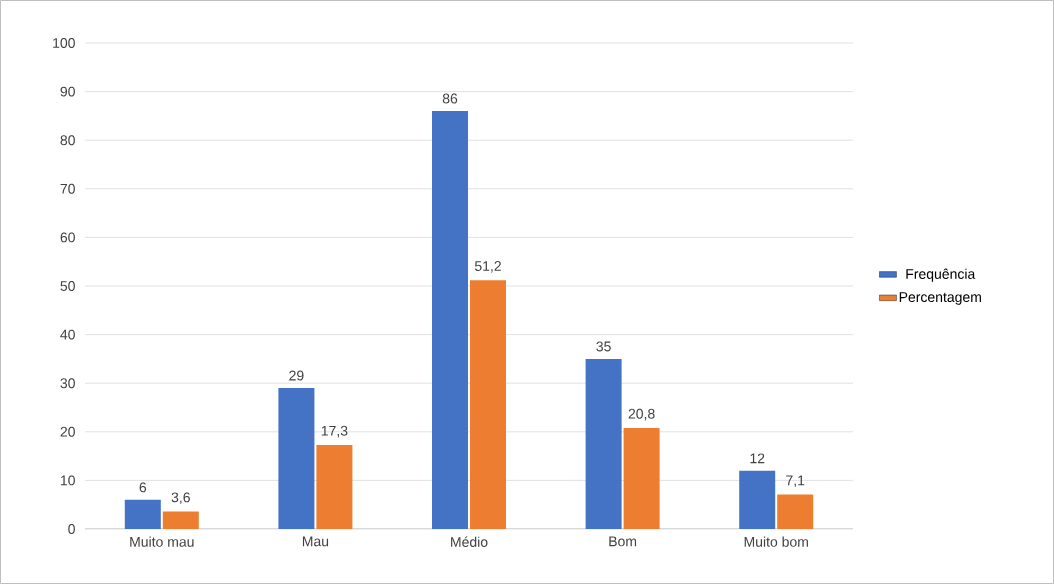 This screenshot has width=1054, height=584. I want to click on y-tick-label: 60, so click(67, 237).